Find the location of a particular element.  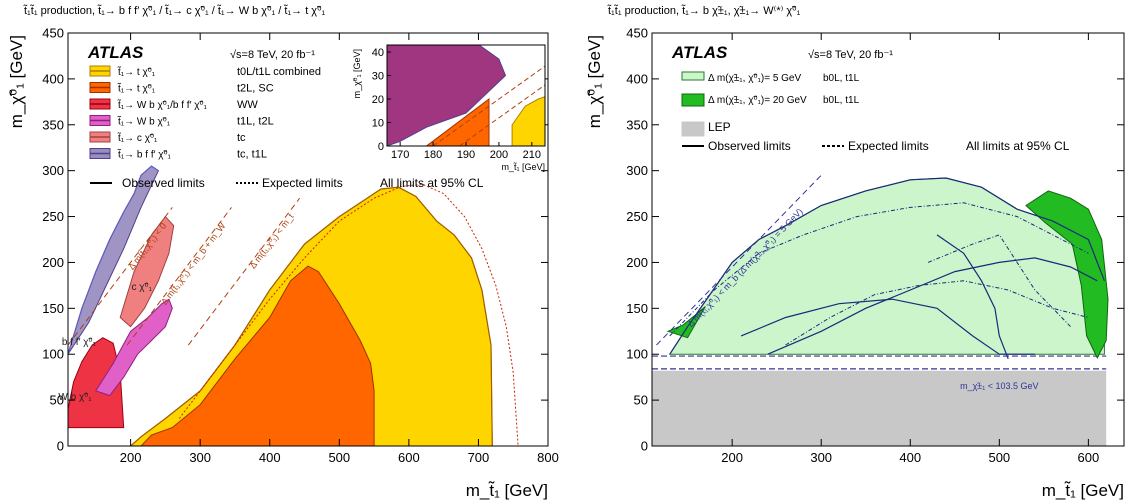

right-y-tick-label: 400 is located at coordinates (637, 78).